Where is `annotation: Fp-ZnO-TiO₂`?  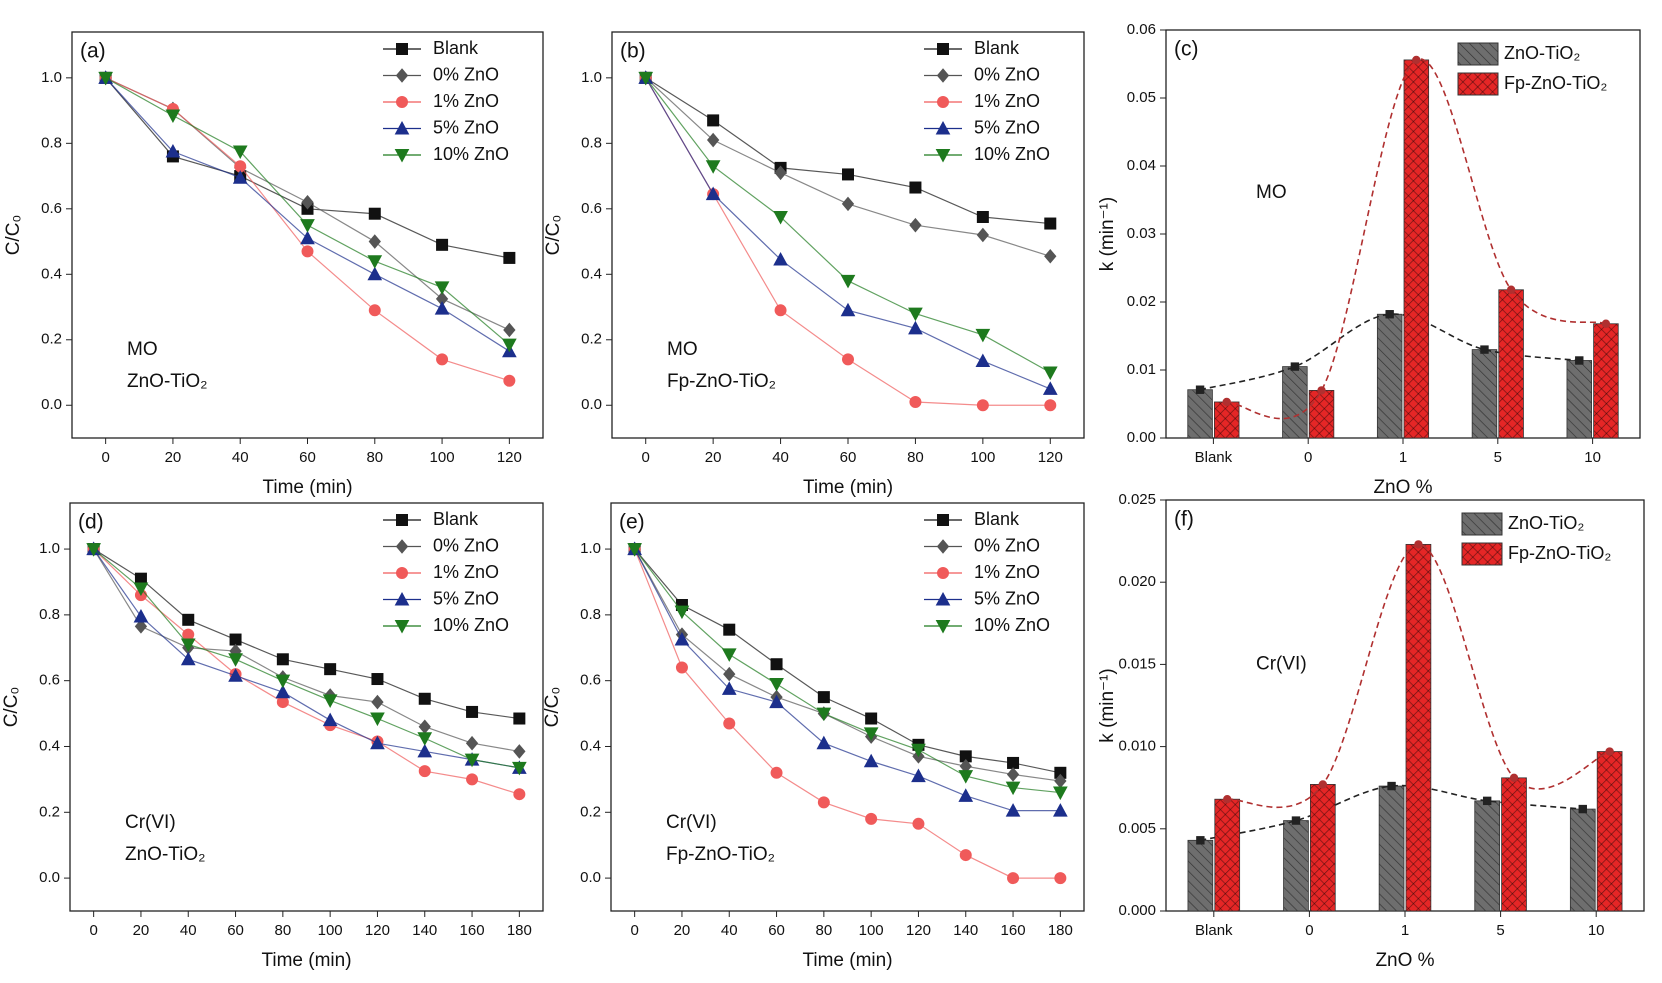 annotation: Fp-ZnO-TiO₂ is located at coordinates (721, 381).